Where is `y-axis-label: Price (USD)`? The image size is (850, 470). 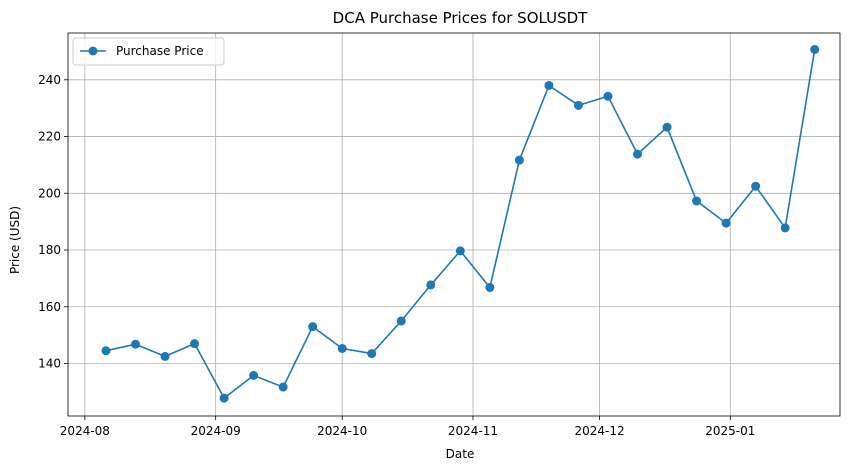 y-axis-label: Price (USD) is located at coordinates (15, 240).